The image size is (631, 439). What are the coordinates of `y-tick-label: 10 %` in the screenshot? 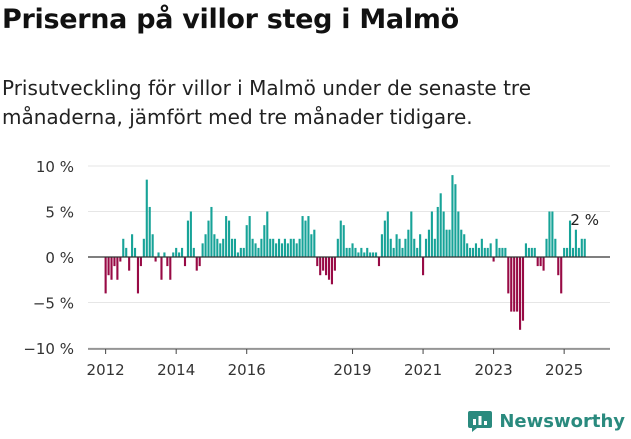 It's located at (55, 167).